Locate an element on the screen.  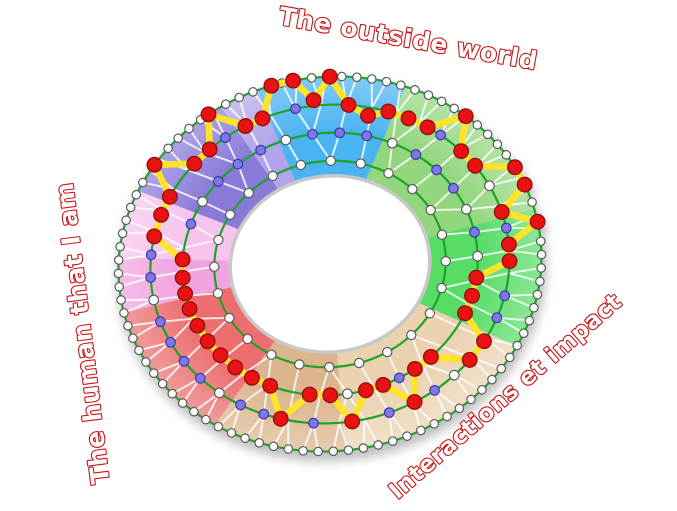
zone-label-human-that-i-am: The human that I am is located at coordinates (83, 333).